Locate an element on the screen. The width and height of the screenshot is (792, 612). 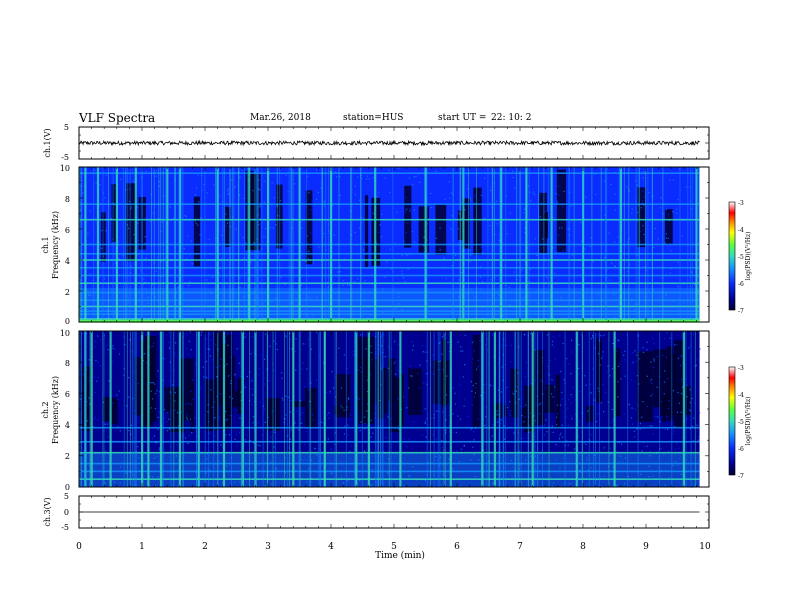
frequency-band-line is located at coordinates (389, 204).